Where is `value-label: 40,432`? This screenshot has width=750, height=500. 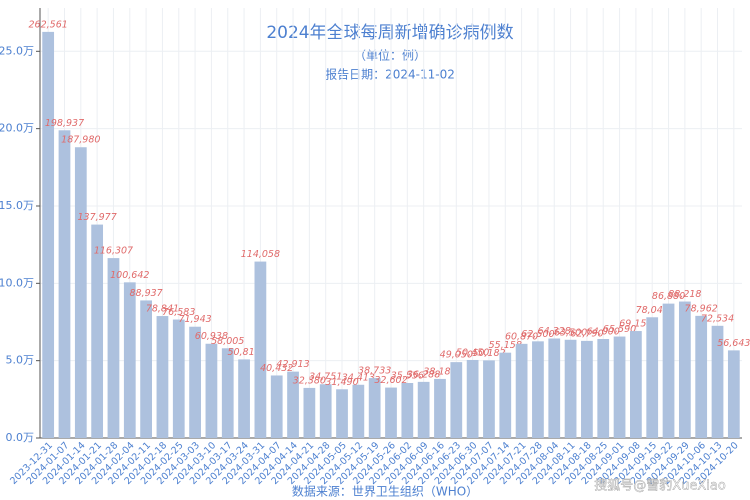 value-label: 40,432 is located at coordinates (276, 368).